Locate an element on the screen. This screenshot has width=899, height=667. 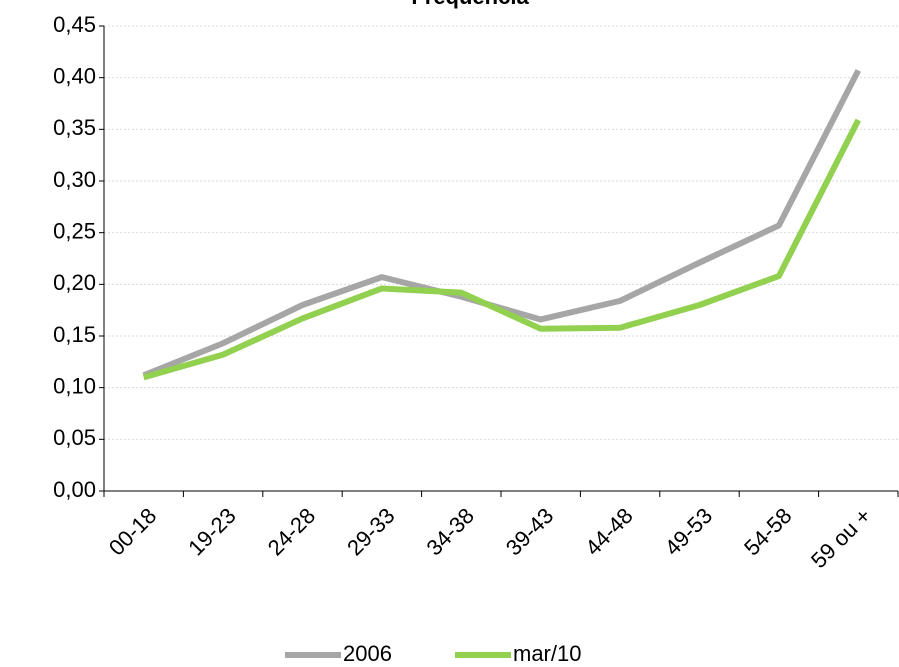
legend-label: mar/10 is located at coordinates (547, 653).